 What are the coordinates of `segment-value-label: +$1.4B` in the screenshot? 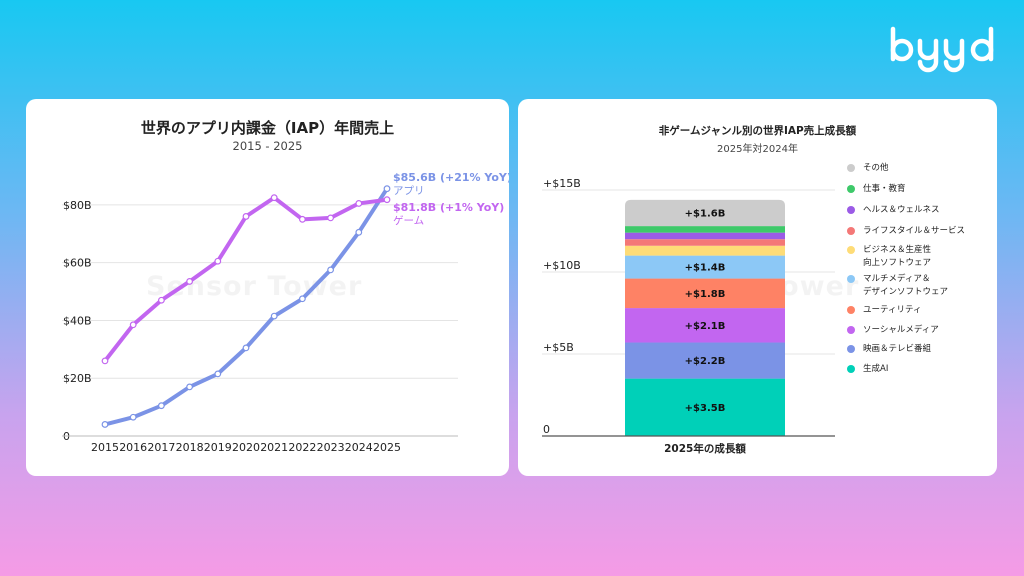 It's located at (705, 268).